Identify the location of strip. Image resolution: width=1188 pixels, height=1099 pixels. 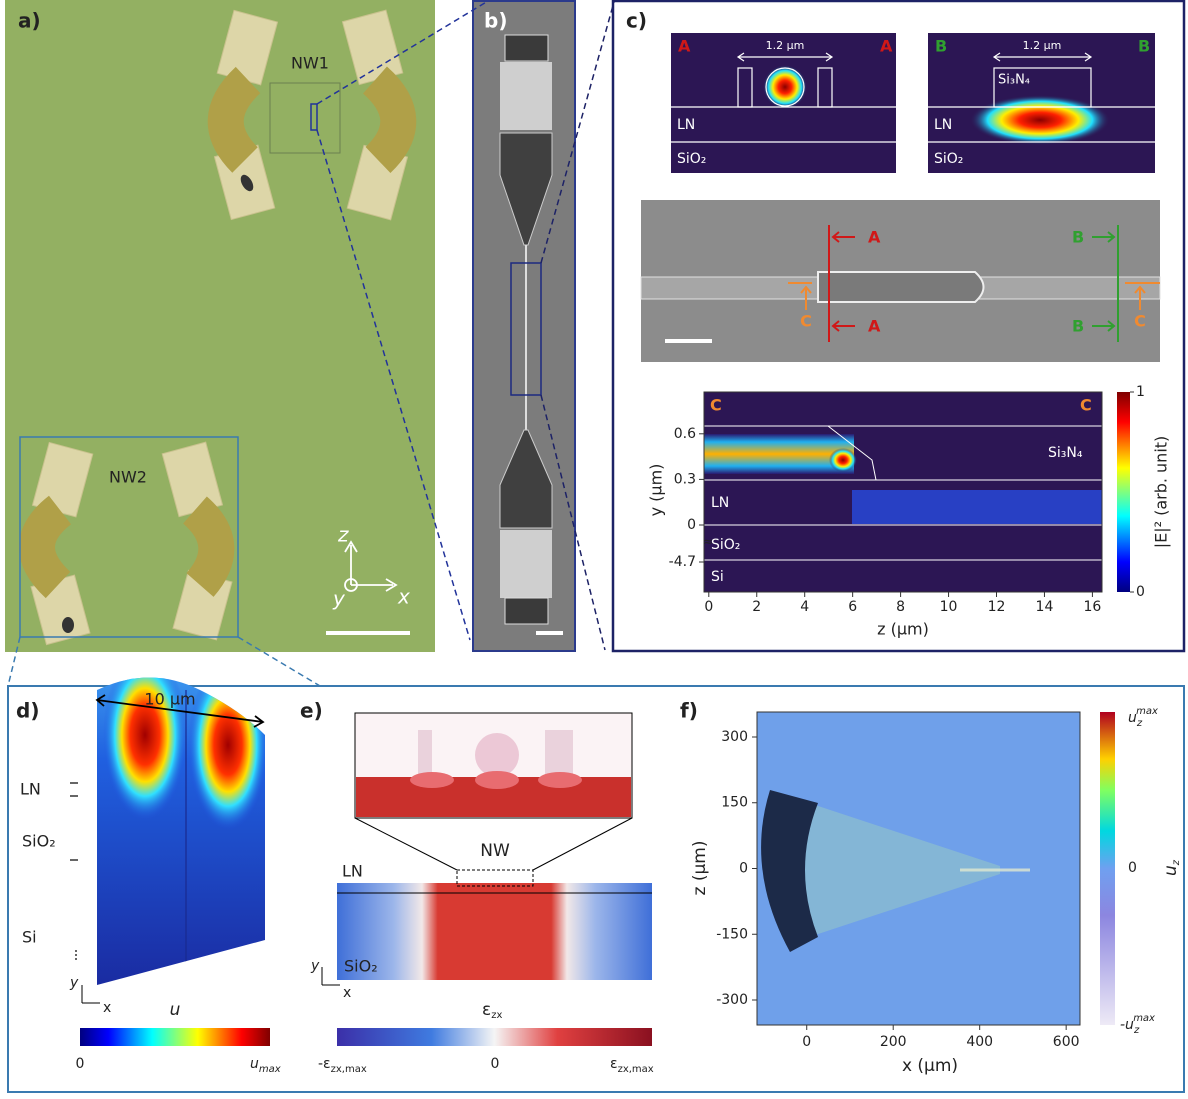
(1042, 87).